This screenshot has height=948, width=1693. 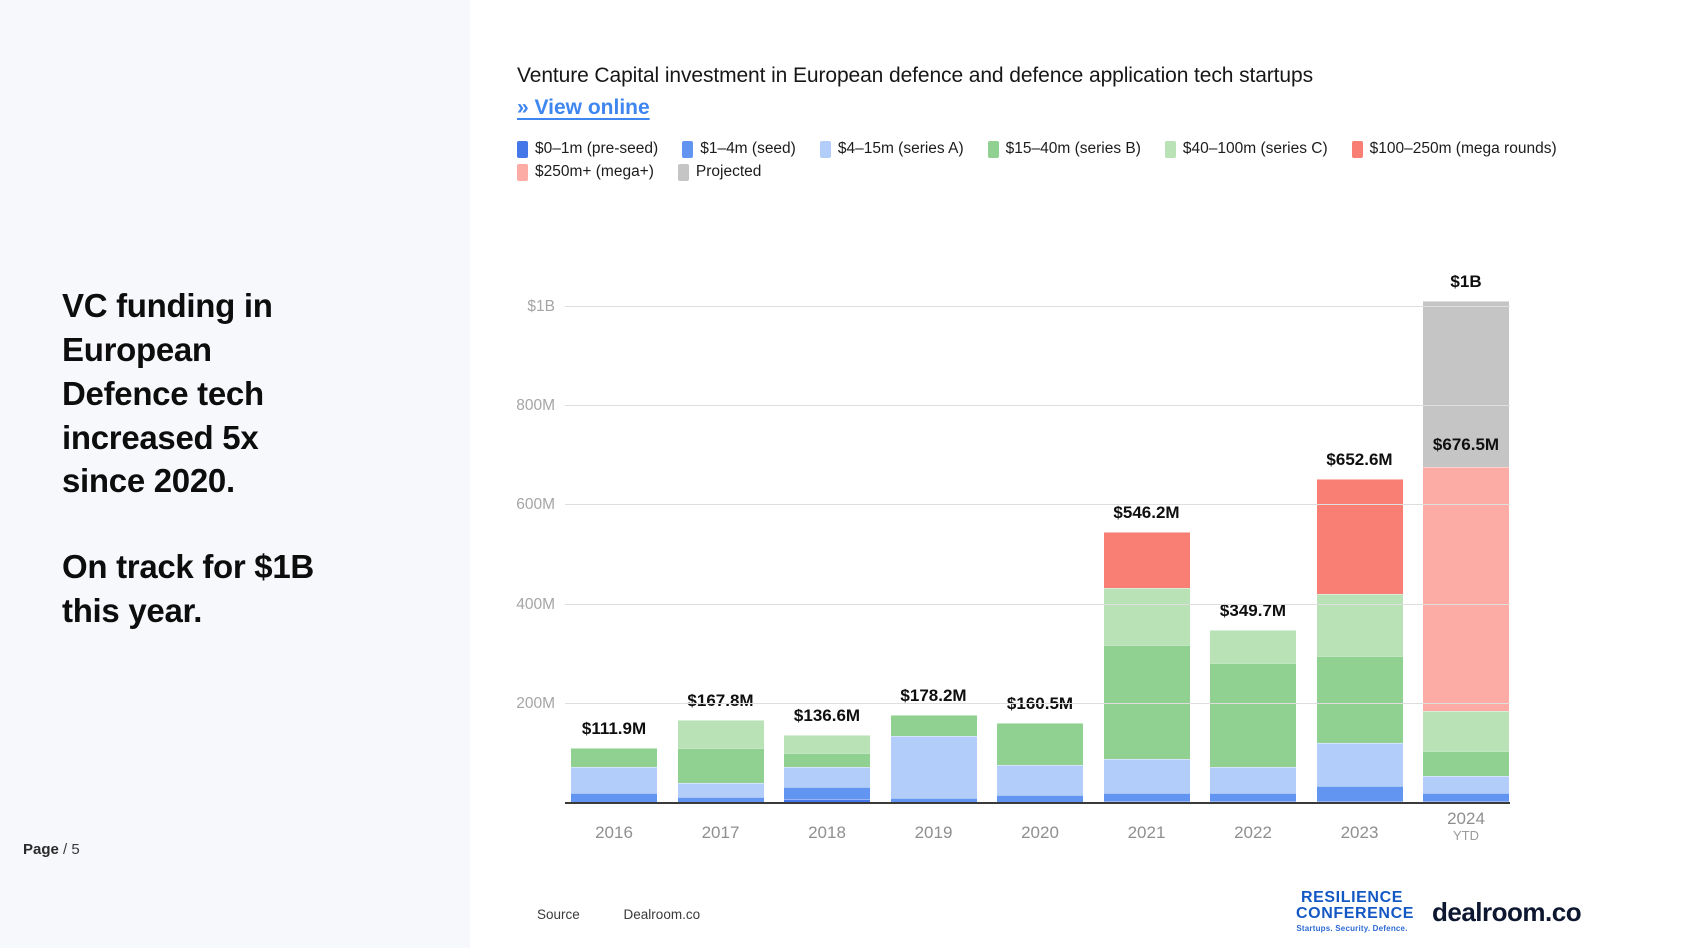 I want to click on legend-label: Projected, so click(x=728, y=171).